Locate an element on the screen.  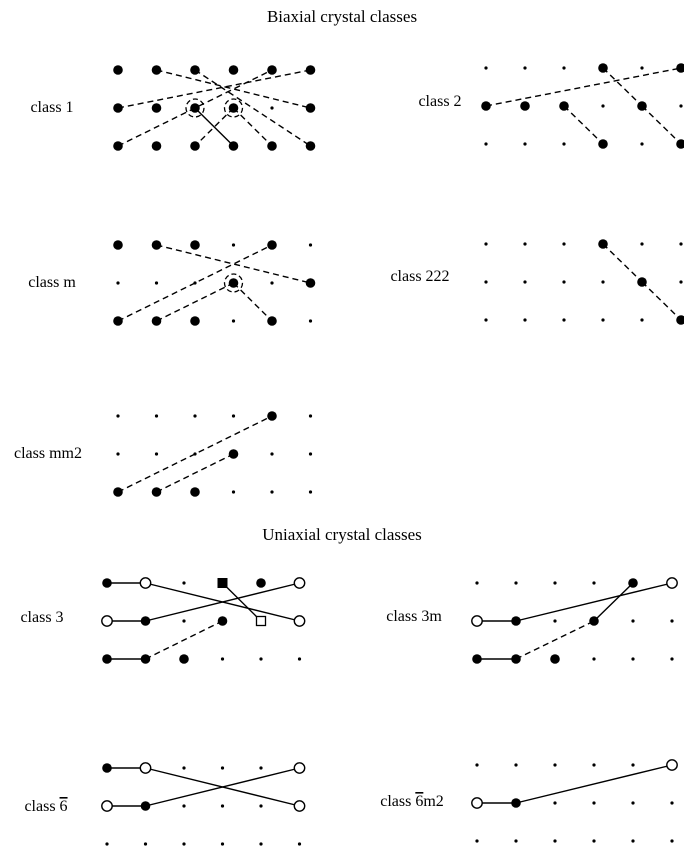
class-3m-open-node is located at coordinates (477, 621).